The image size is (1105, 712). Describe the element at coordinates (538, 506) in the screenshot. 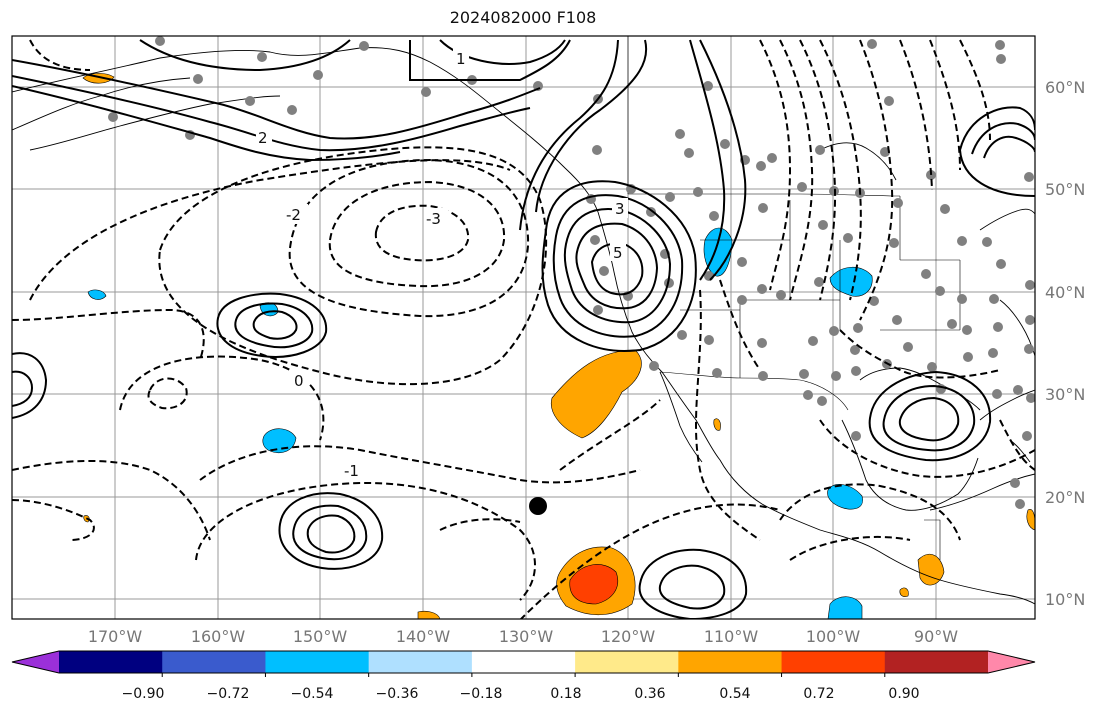

I see `storm-center-marker` at that location.